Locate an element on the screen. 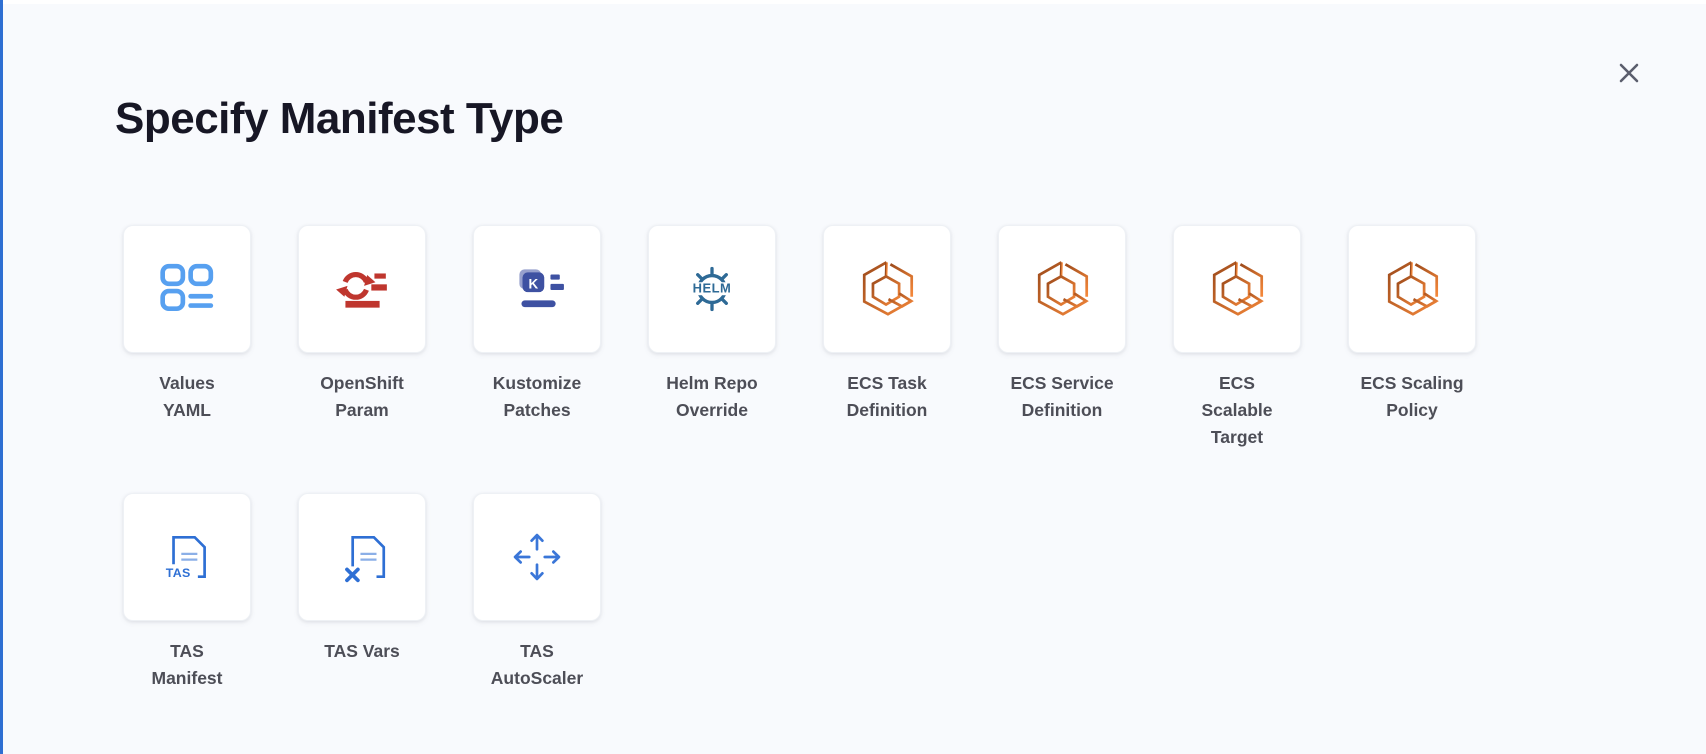 The height and width of the screenshot is (754, 1706). tile-cell-ecs-scalable-target: ECS Scalable Target is located at coordinates (1237, 338).